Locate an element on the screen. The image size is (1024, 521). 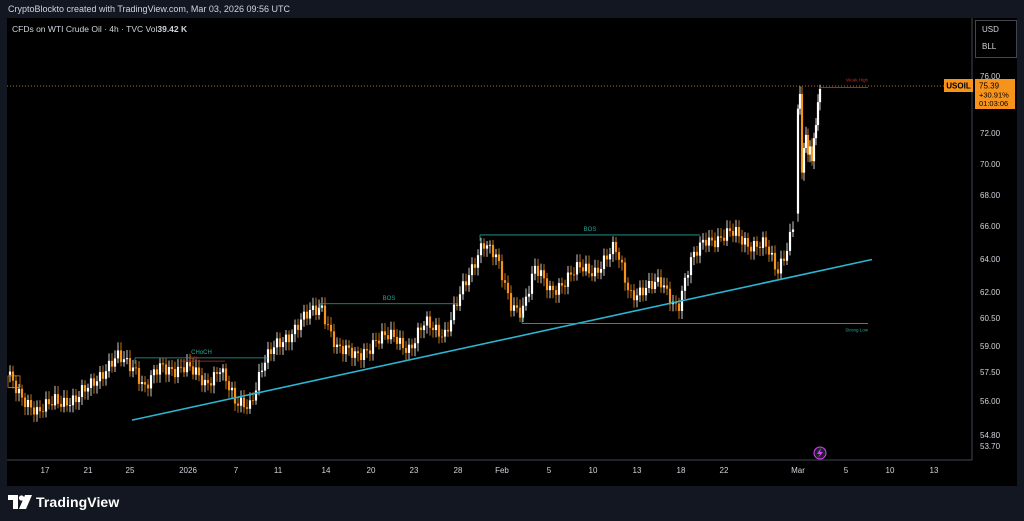
x-tick-label: Mar is located at coordinates (798, 470).